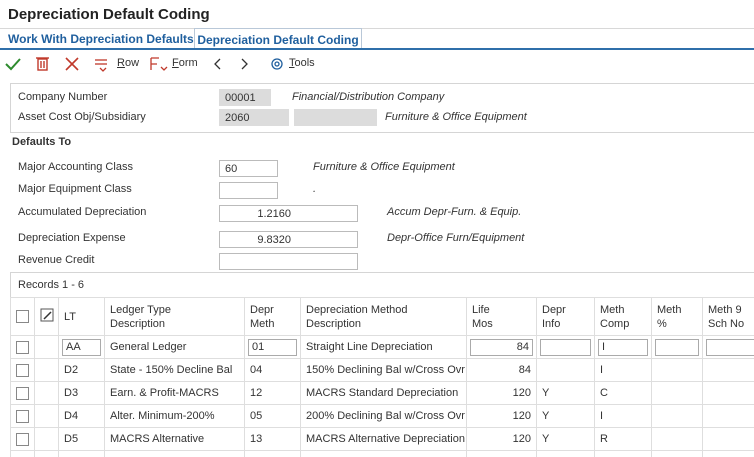 The width and height of the screenshot is (754, 457). I want to click on field-label: Revenue Credit, so click(56, 260).